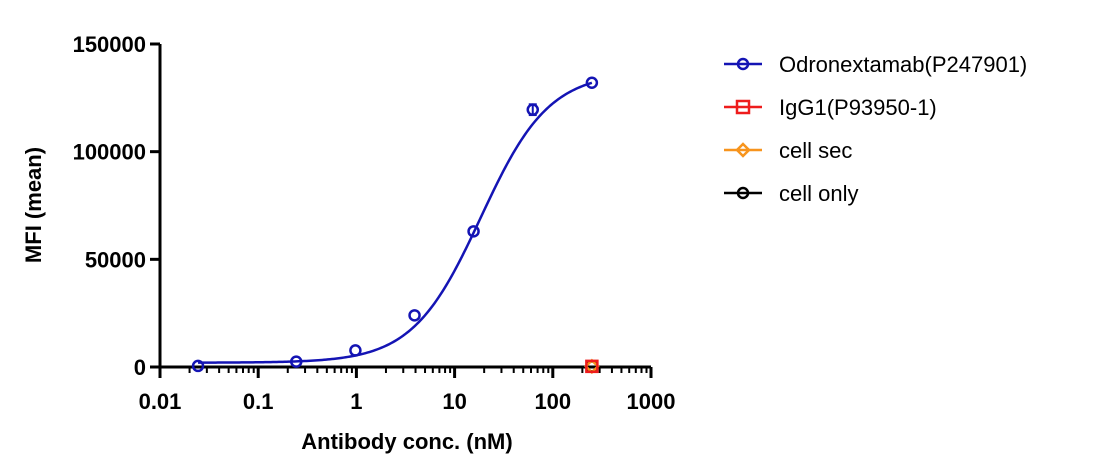 Image resolution: width=1093 pixels, height=472 pixels. I want to click on x-axis-title: Antibody conc. (nM), so click(406, 441).